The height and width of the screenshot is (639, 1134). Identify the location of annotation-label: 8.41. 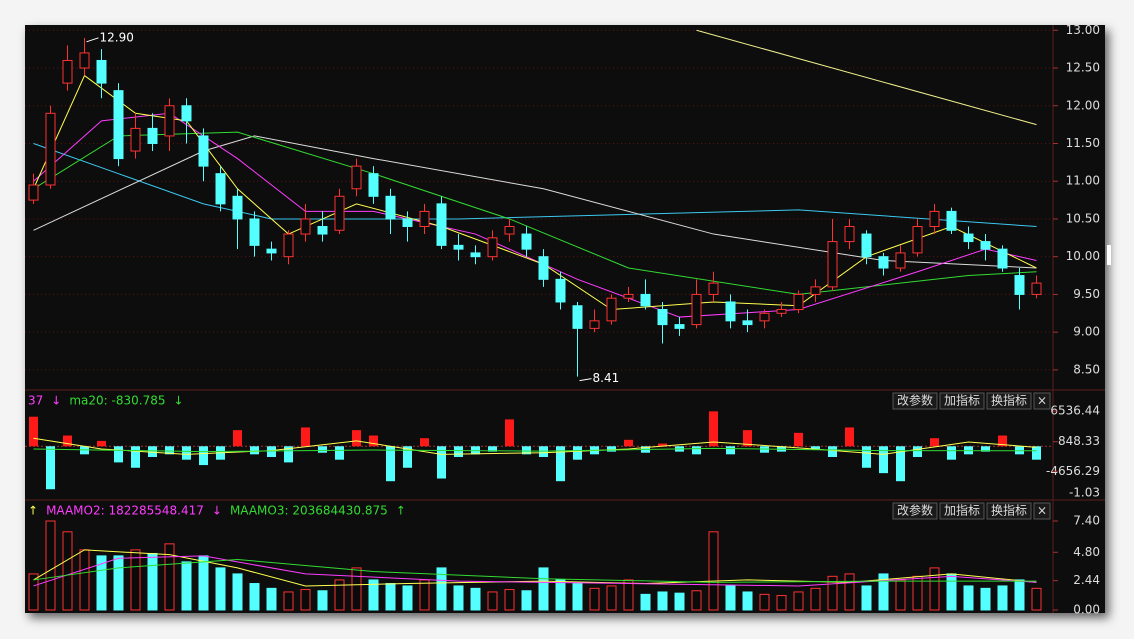
(606, 378).